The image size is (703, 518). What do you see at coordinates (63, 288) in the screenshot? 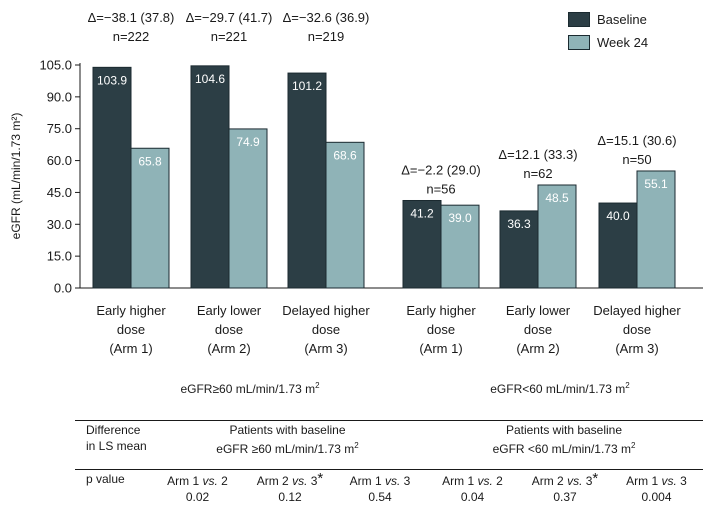
I see `y-tick-label: 0.0` at bounding box center [63, 288].